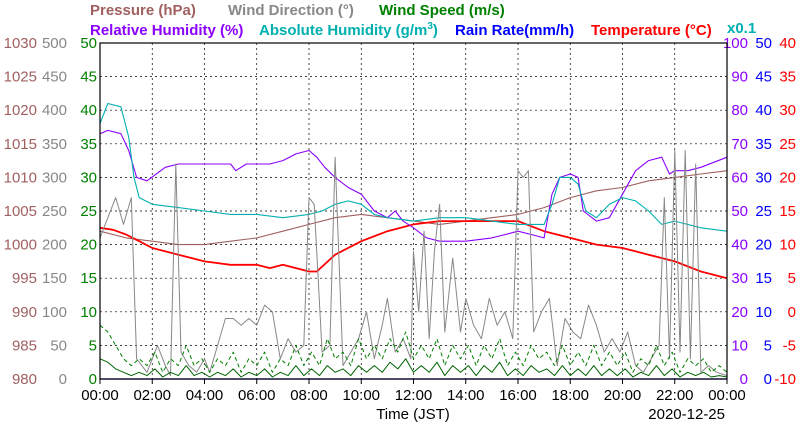 This screenshot has width=800, height=434. What do you see at coordinates (787, 211) in the screenshot?
I see `tick-label-temp: 15` at bounding box center [787, 211].